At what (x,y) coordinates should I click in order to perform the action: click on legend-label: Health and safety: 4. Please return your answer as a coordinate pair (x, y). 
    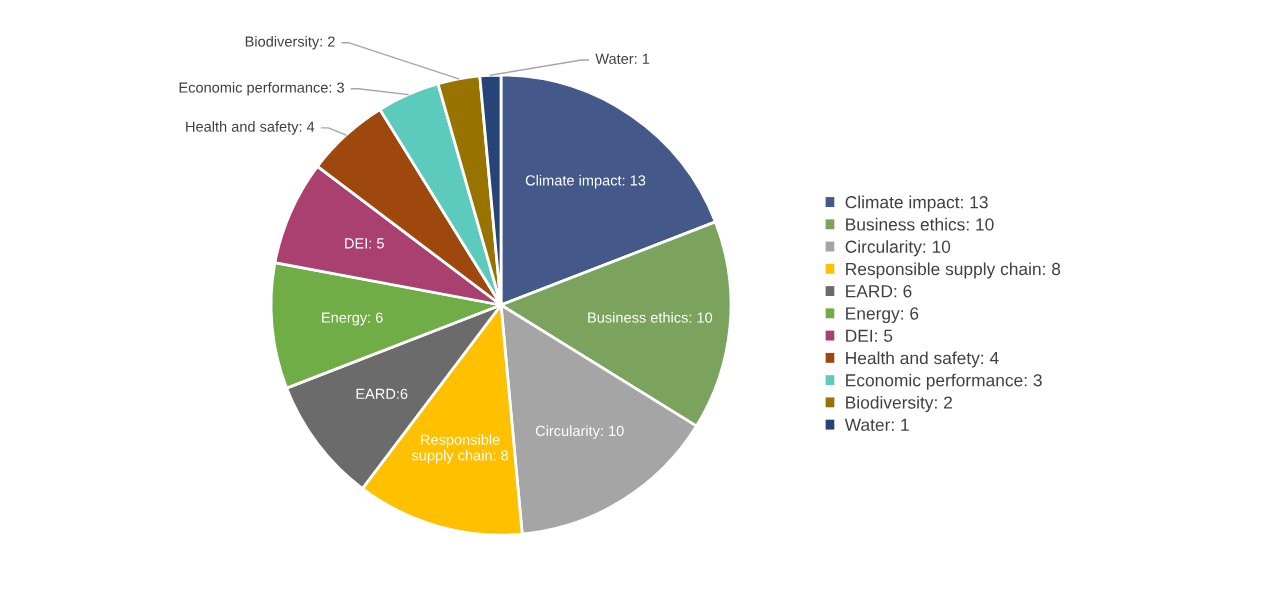
    Looking at the image, I should click on (922, 359).